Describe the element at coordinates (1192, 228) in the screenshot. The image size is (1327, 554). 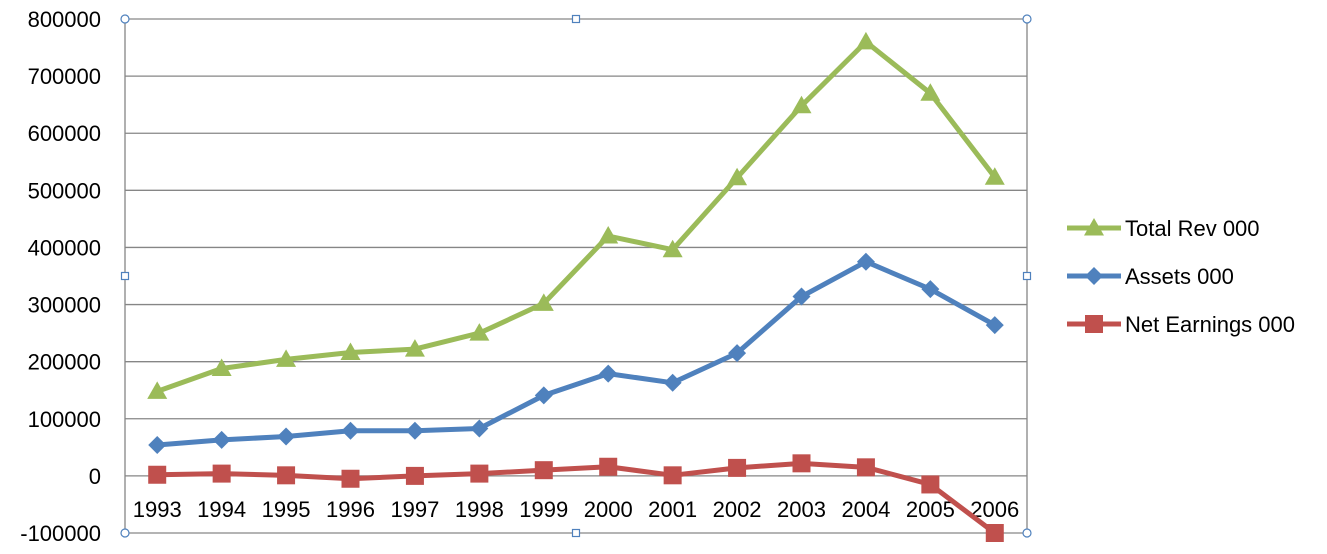
I see `legend-label: Total Rev 000` at that location.